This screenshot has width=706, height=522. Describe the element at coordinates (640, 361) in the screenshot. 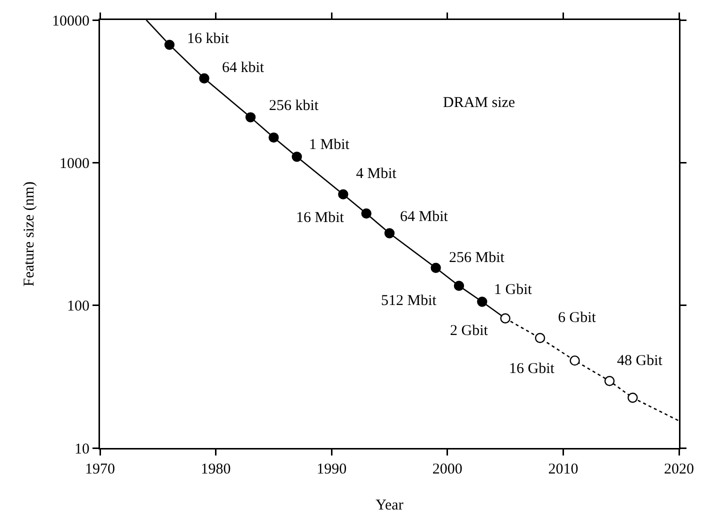

I see `annotation: 48 Gbit` at that location.